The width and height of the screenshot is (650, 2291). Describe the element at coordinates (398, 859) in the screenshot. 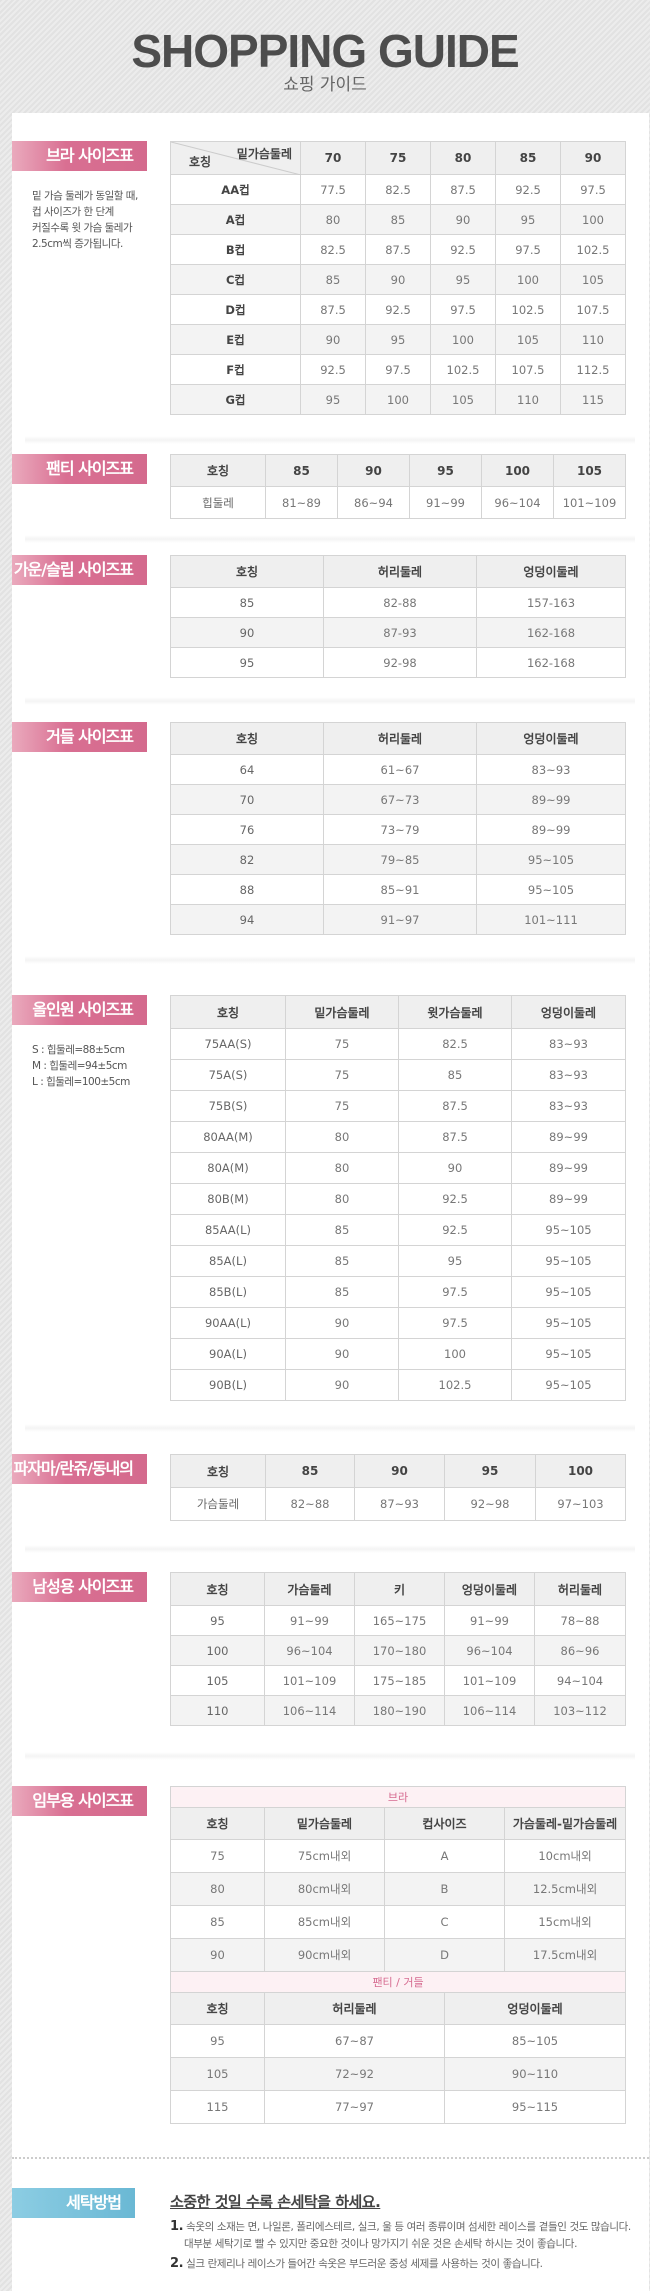

I see `table-row: 82 79~85 95~105` at that location.